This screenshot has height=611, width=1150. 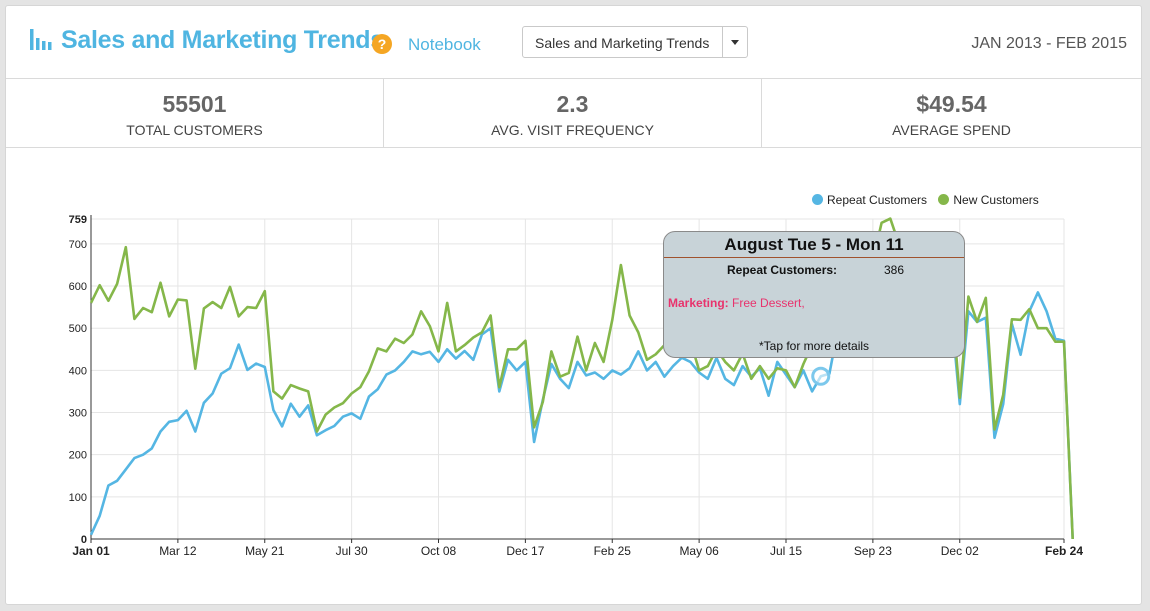 What do you see at coordinates (178, 551) in the screenshot?
I see `x-tick-label: Mar 12` at bounding box center [178, 551].